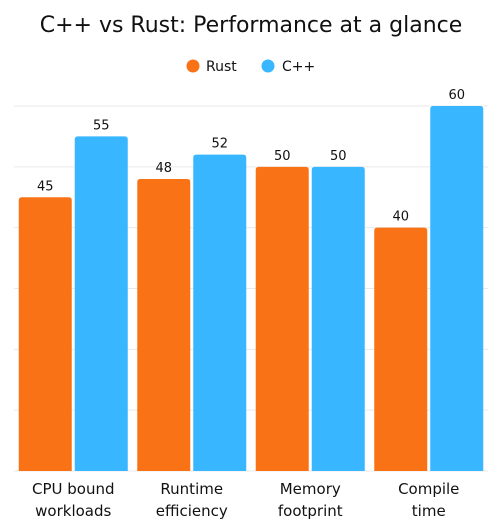 This screenshot has height=528, width=502. I want to click on data-label: 55, so click(101, 125).